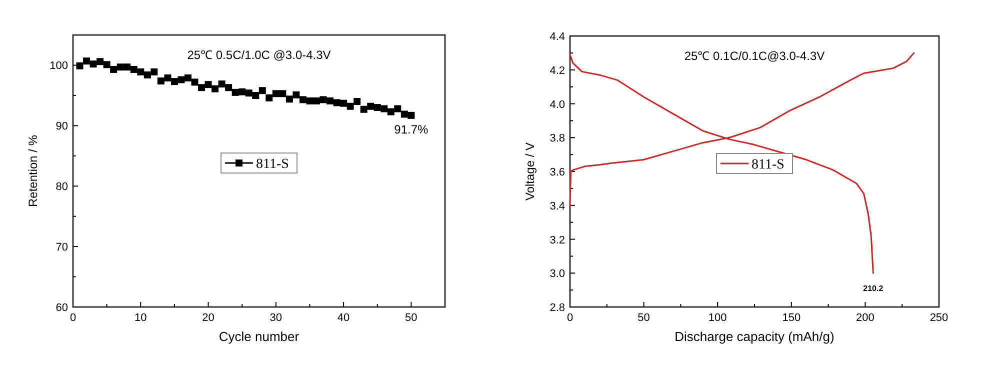 This screenshot has width=1000, height=376. I want to click on annotation: 91.7%, so click(411, 129).